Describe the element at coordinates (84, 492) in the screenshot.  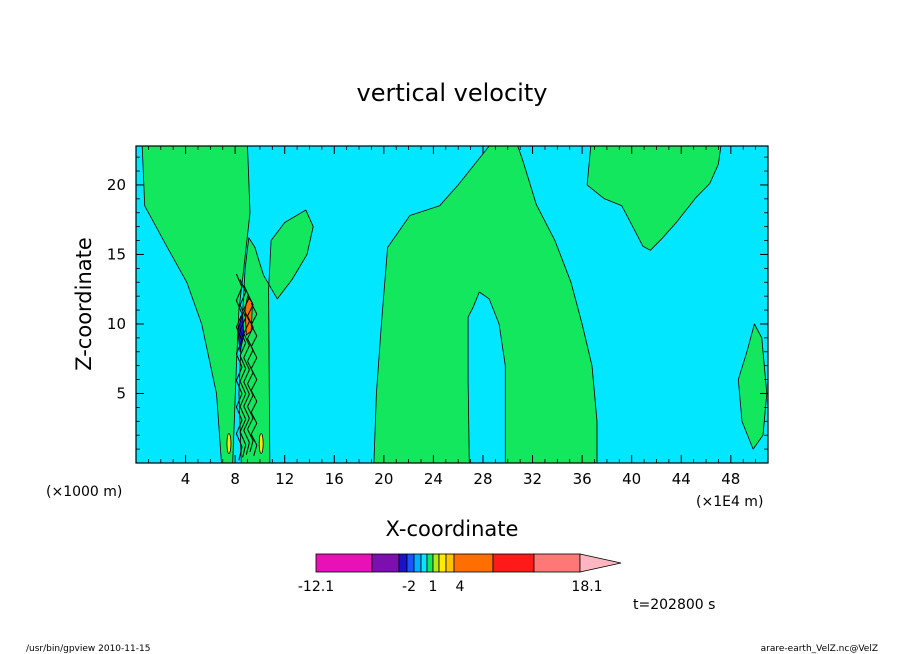
I see `x-unit-left: (×1000 m)` at that location.